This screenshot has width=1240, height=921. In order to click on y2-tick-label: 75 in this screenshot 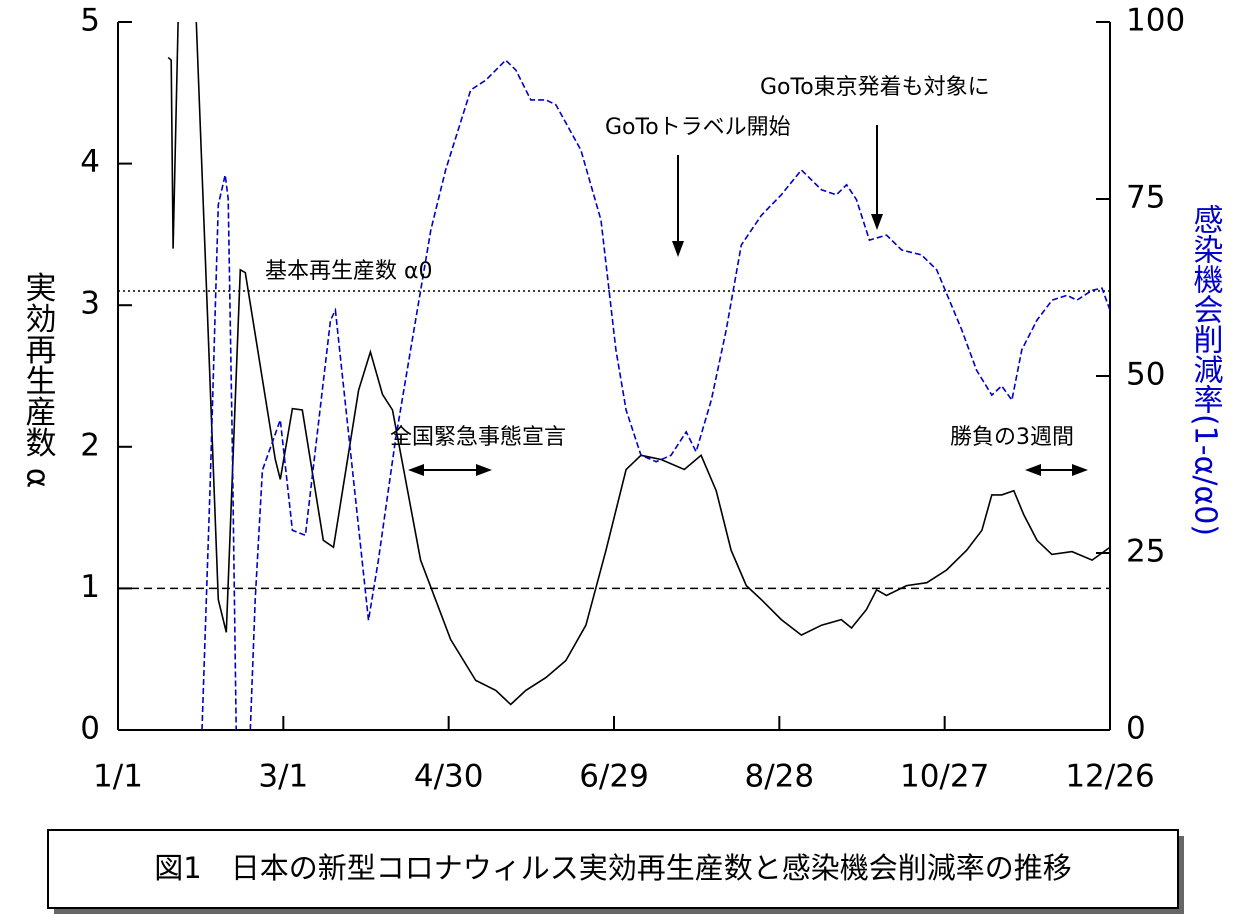, I will do `click(1145, 198)`.